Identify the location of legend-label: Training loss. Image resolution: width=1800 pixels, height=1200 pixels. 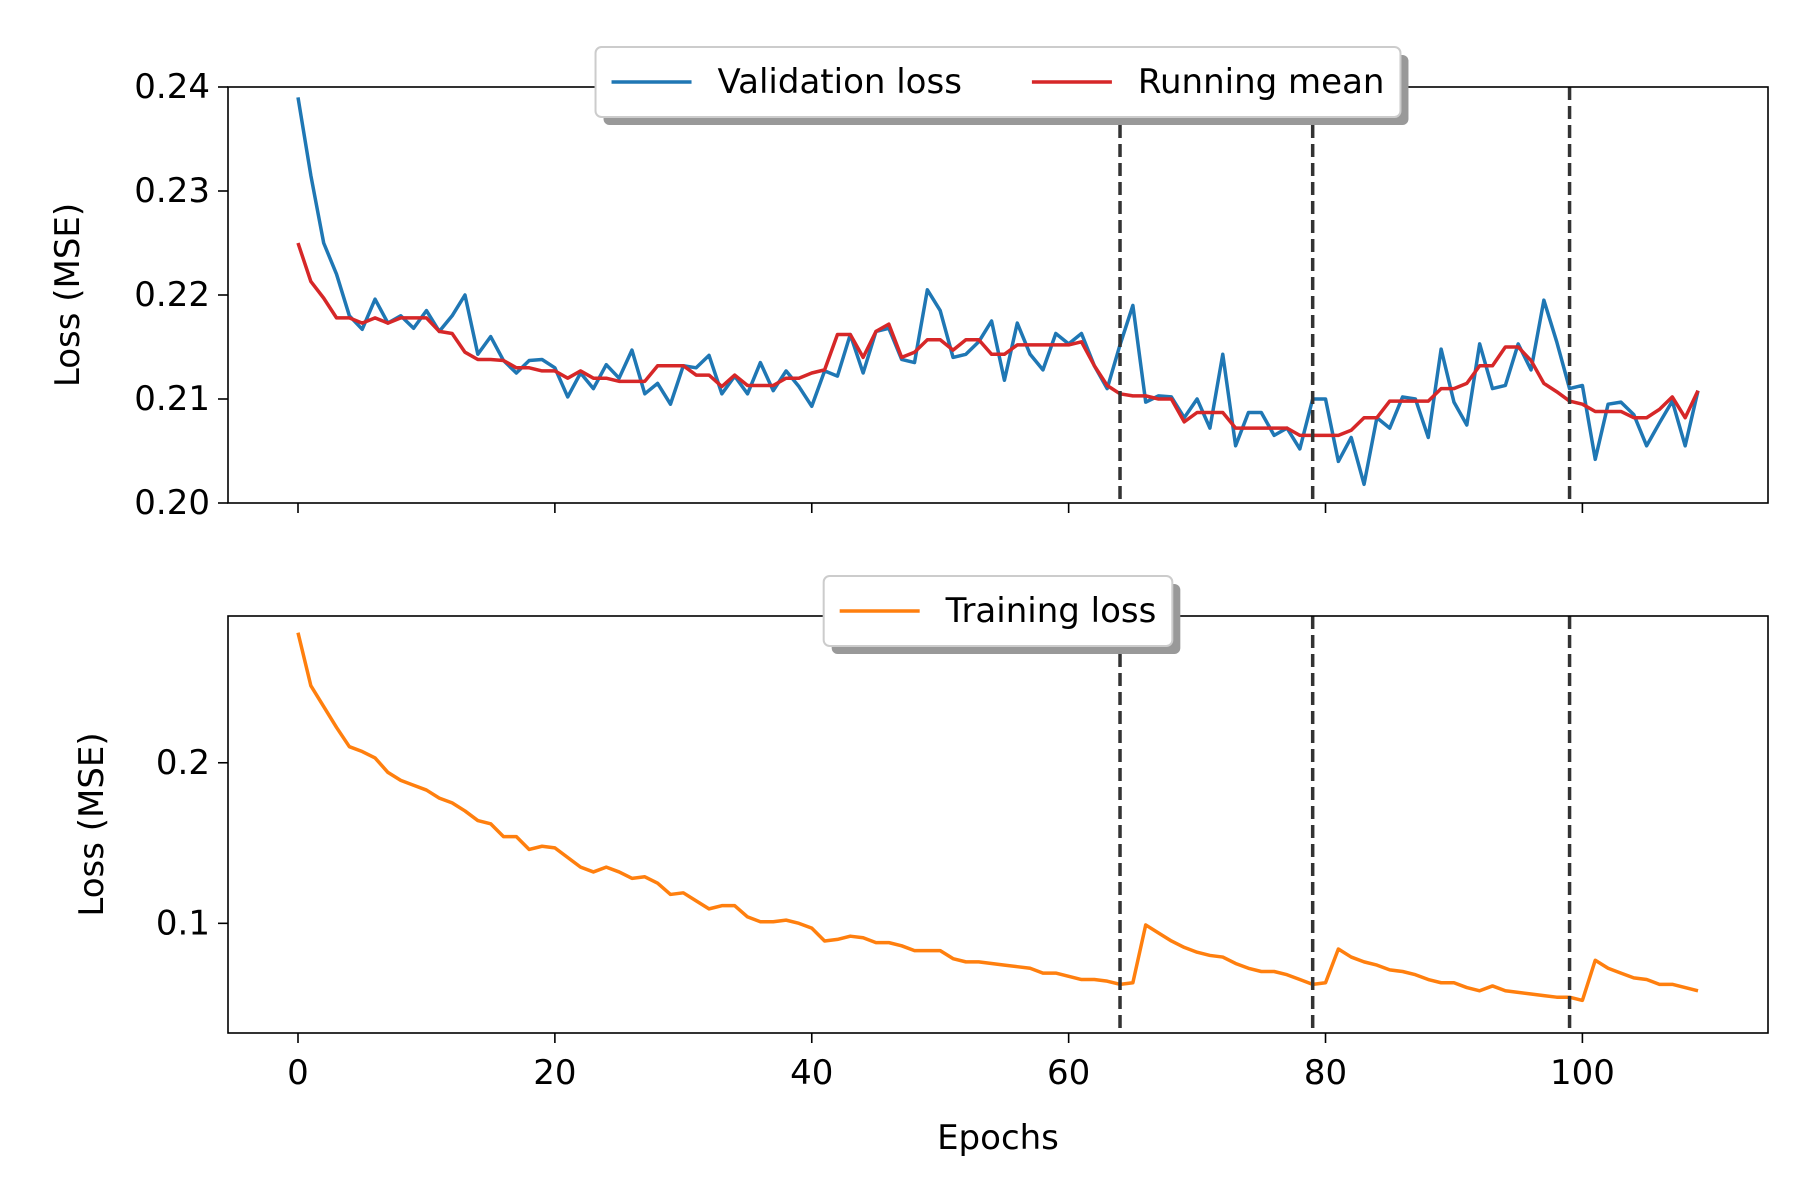
(1051, 611).